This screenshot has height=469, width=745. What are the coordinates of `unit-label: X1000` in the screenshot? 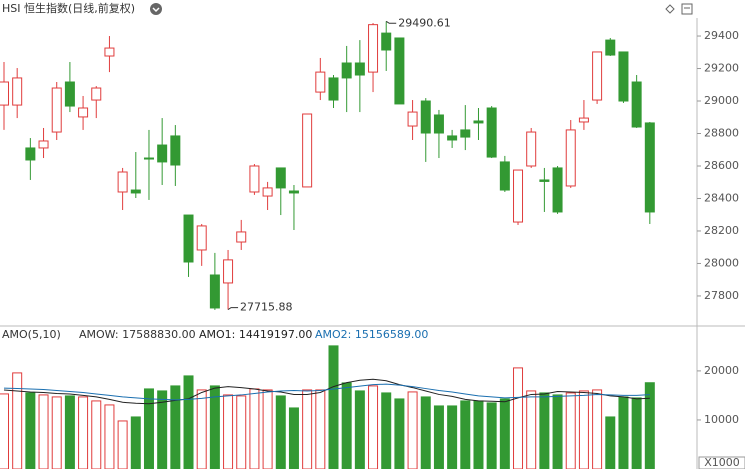 It's located at (722, 462).